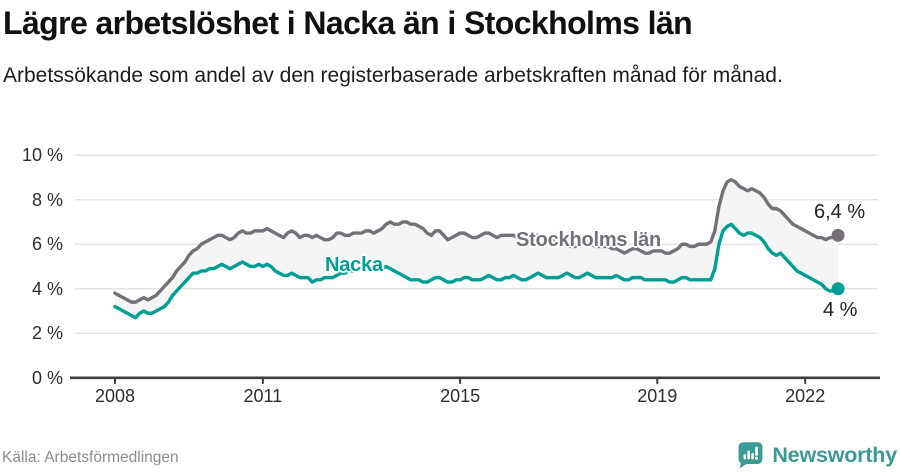 The height and width of the screenshot is (474, 900). What do you see at coordinates (42, 155) in the screenshot?
I see `y-axis-label: 10 %` at bounding box center [42, 155].